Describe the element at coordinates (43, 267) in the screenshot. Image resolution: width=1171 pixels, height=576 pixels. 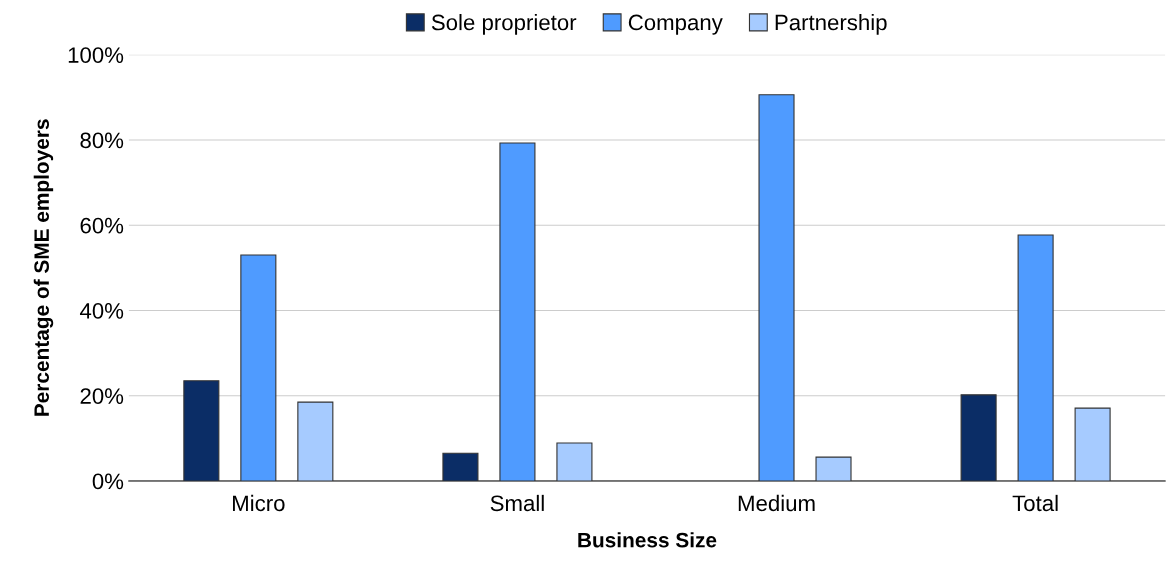
I see `y-axis-title: Percentage of SME employers` at that location.